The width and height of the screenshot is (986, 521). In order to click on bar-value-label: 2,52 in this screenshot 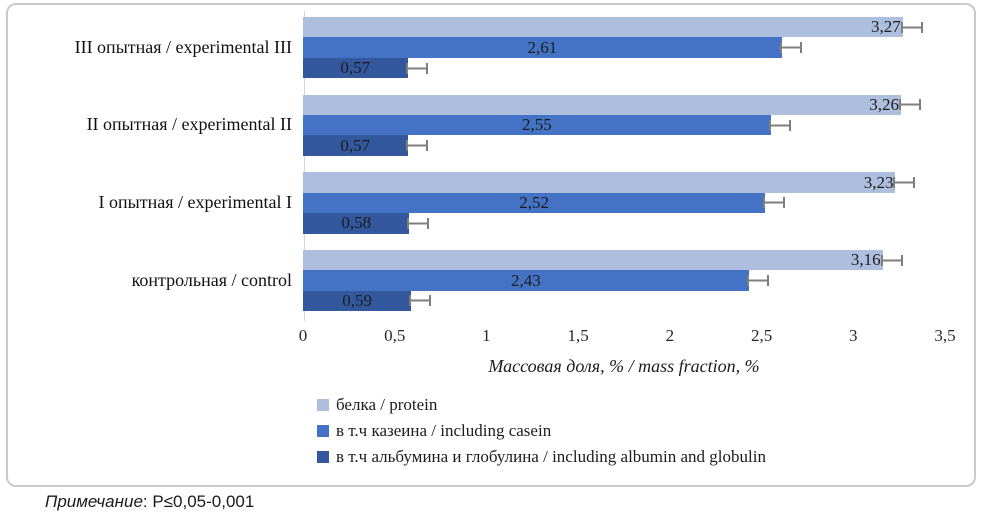, I will do `click(534, 202)`.